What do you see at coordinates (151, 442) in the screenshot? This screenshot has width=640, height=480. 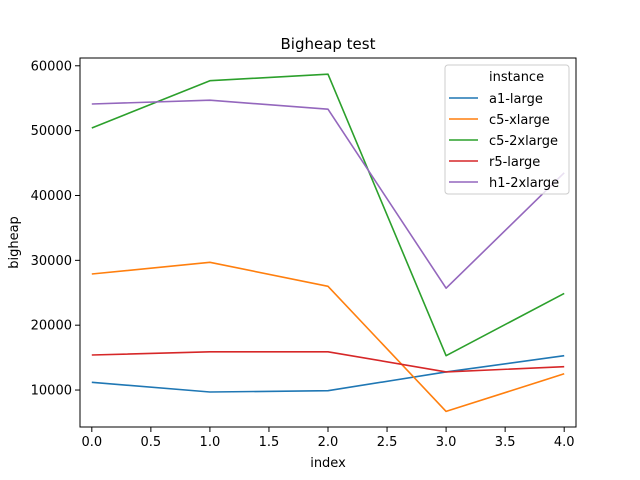 I see `x-tick-label: 0.5` at bounding box center [151, 442].